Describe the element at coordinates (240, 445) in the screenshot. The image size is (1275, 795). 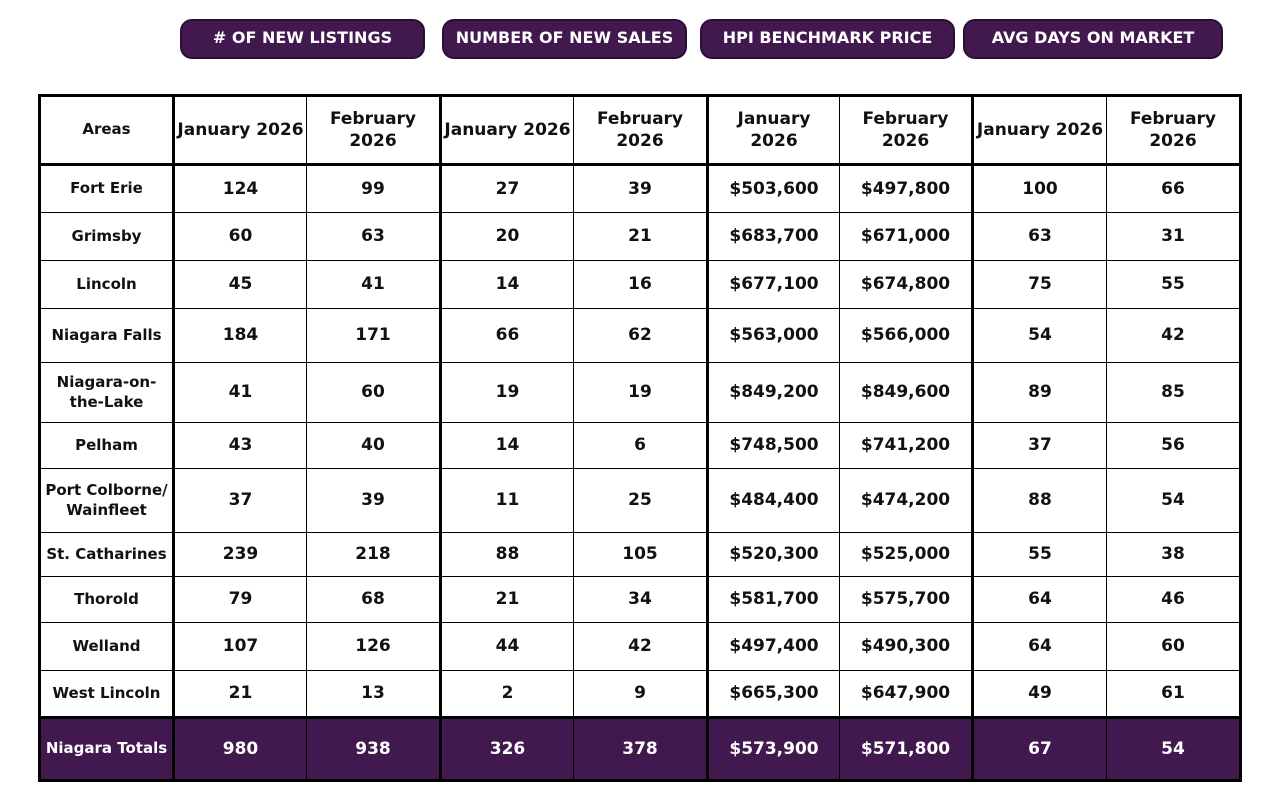
I see `value-cell: 43` at that location.